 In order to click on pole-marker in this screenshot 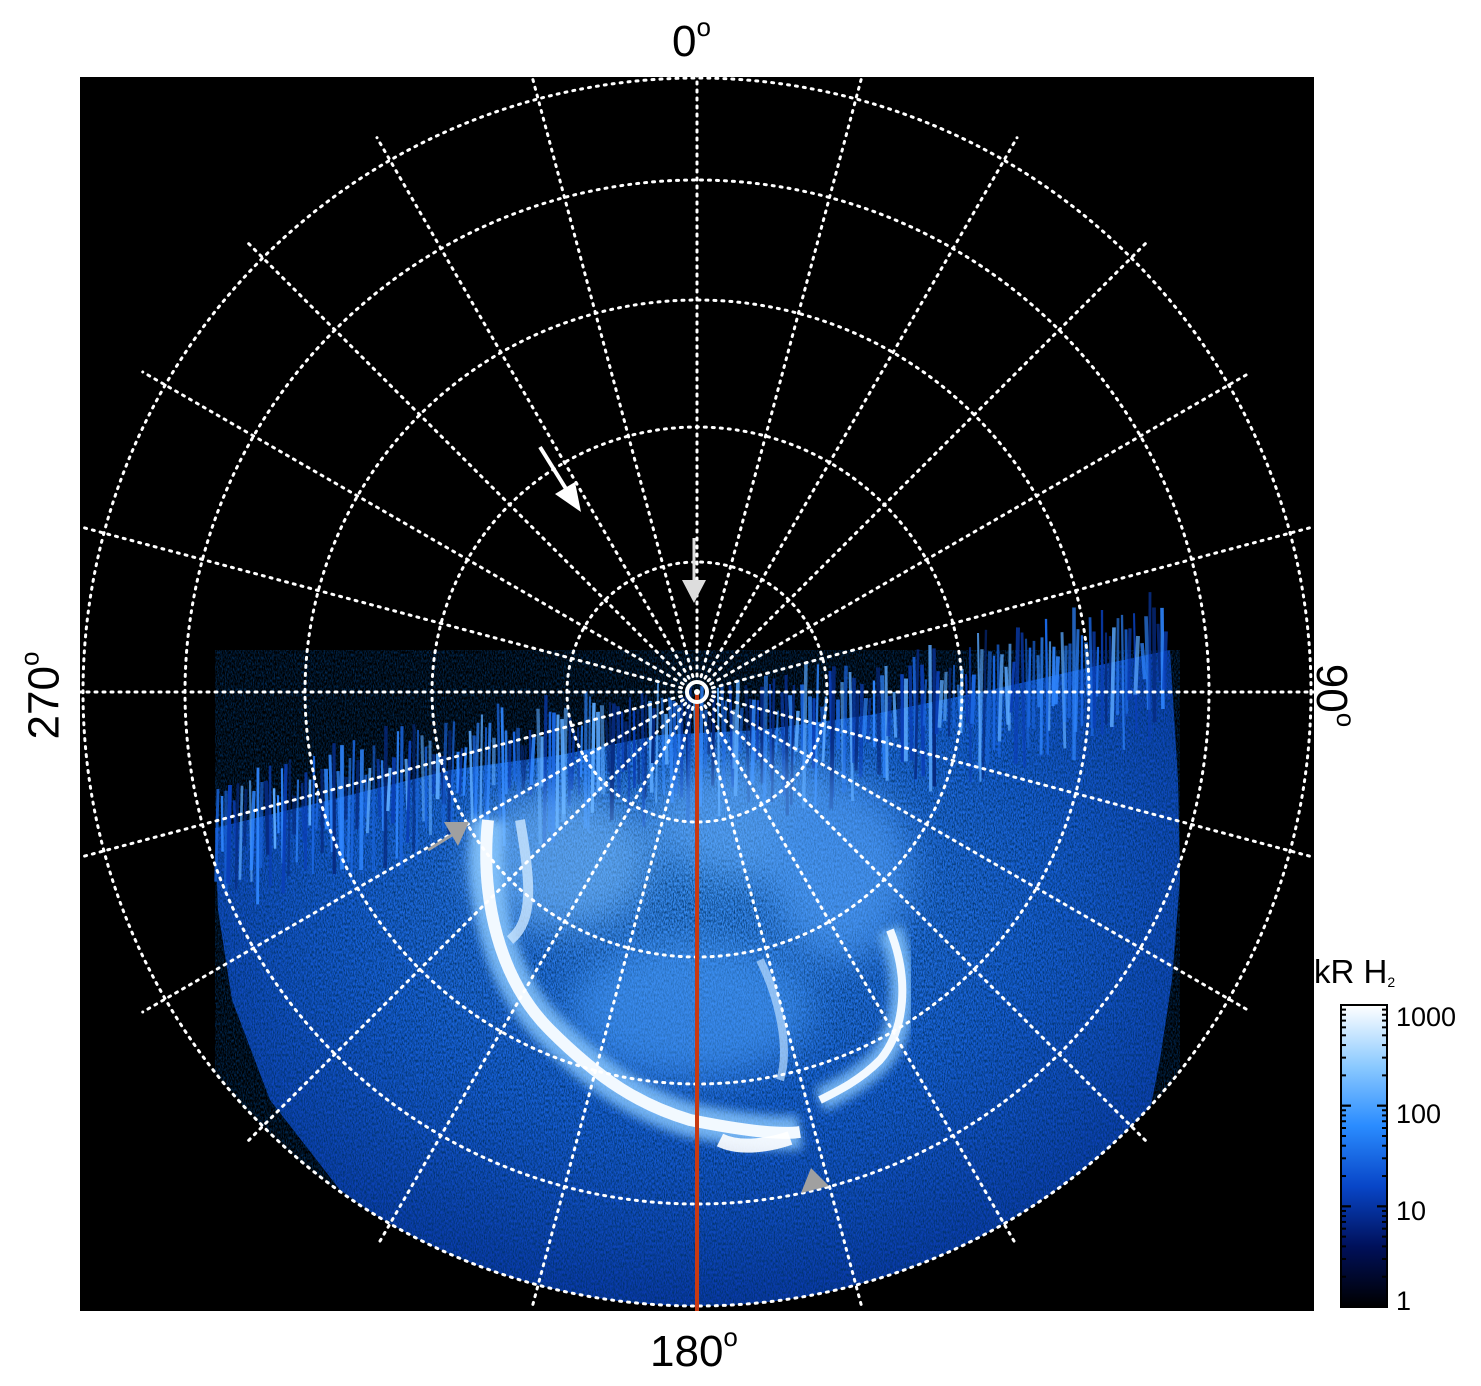, I will do `click(697, 692)`.